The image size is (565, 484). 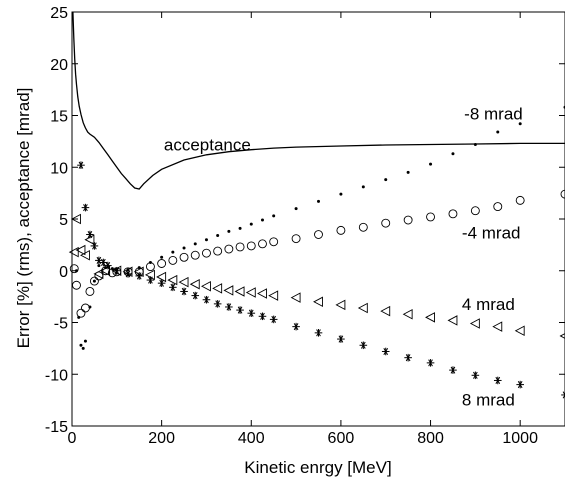 I want to click on annotation-label: acceptance, so click(x=207, y=145).